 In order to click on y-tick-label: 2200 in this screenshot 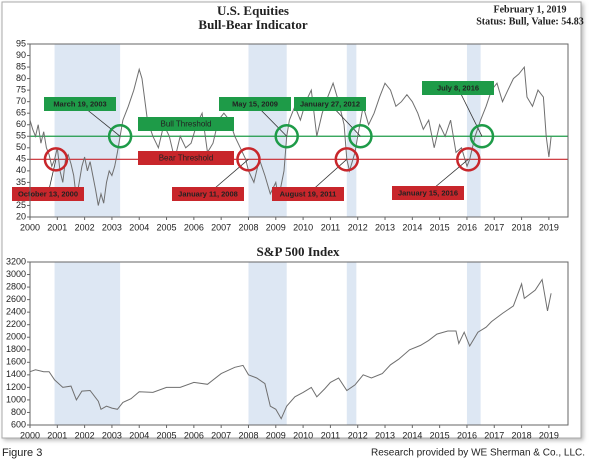, I will do `click(16, 324)`.